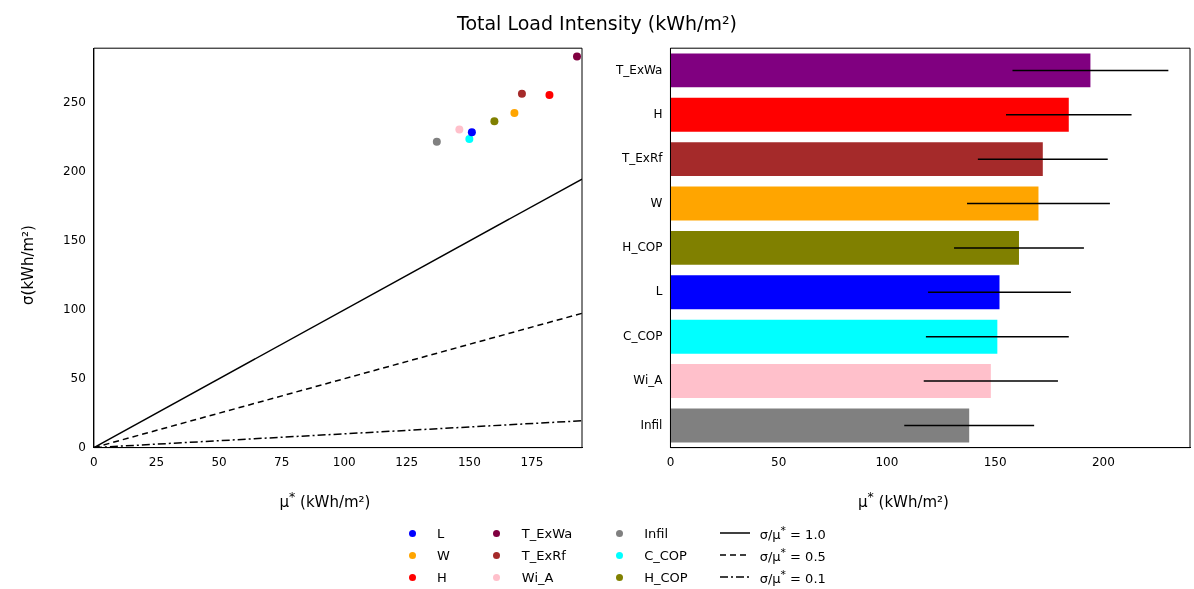 This screenshot has width=1194, height=589. I want to click on y-tick-label: Wi_A, so click(648, 380).